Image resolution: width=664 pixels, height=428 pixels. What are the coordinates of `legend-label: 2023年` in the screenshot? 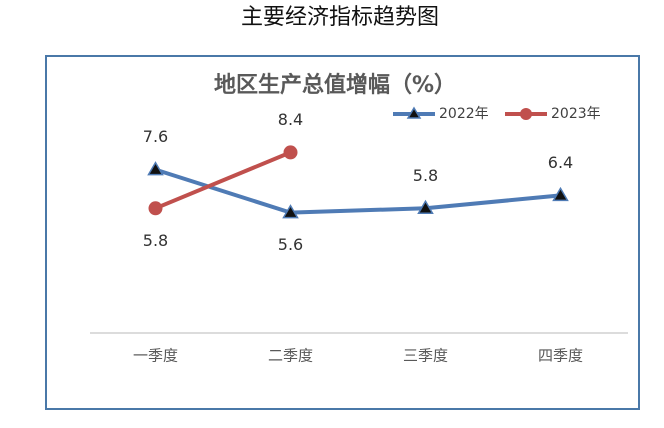 It's located at (576, 114).